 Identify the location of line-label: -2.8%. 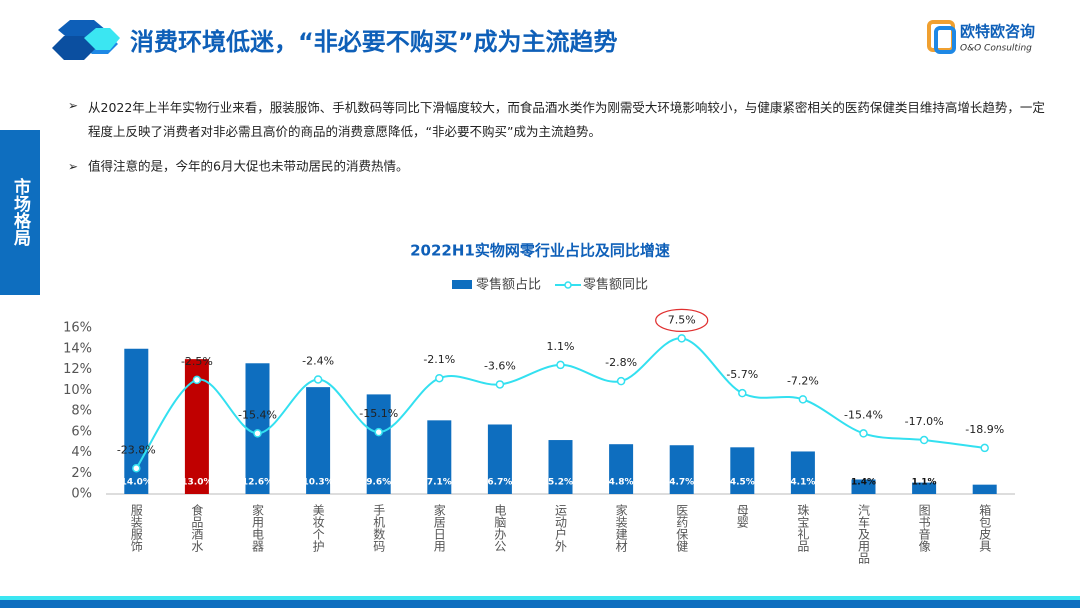
(621, 362).